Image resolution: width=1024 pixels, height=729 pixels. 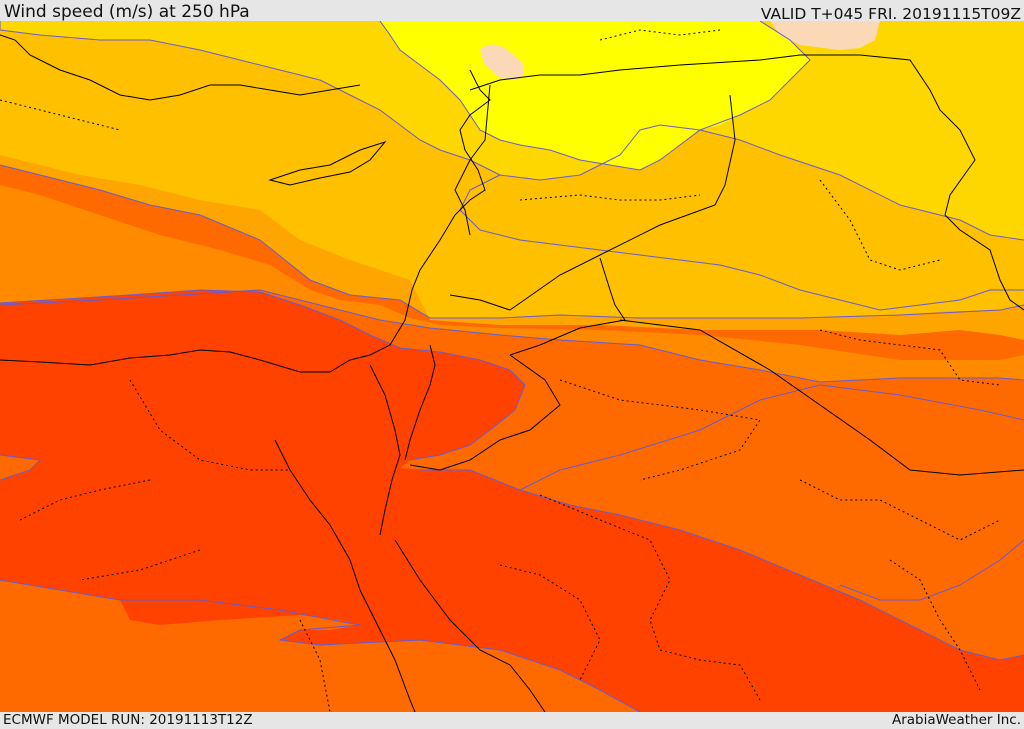 What do you see at coordinates (890, 14) in the screenshot?
I see `valid-time-label: VALID T+045 FRI. 20191115T09Z` at bounding box center [890, 14].